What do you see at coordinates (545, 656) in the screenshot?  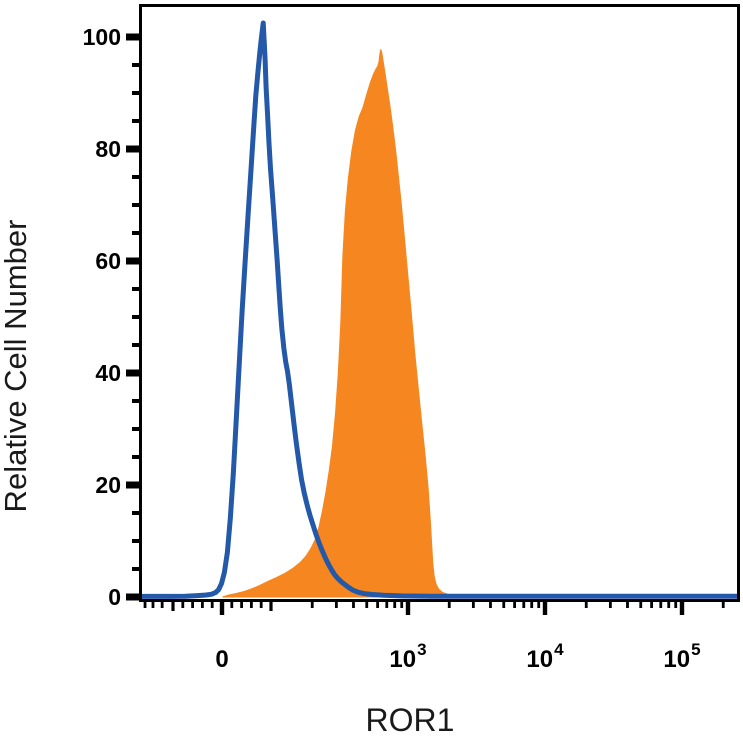 I see `x-tick-label: 10⁴` at bounding box center [545, 656].